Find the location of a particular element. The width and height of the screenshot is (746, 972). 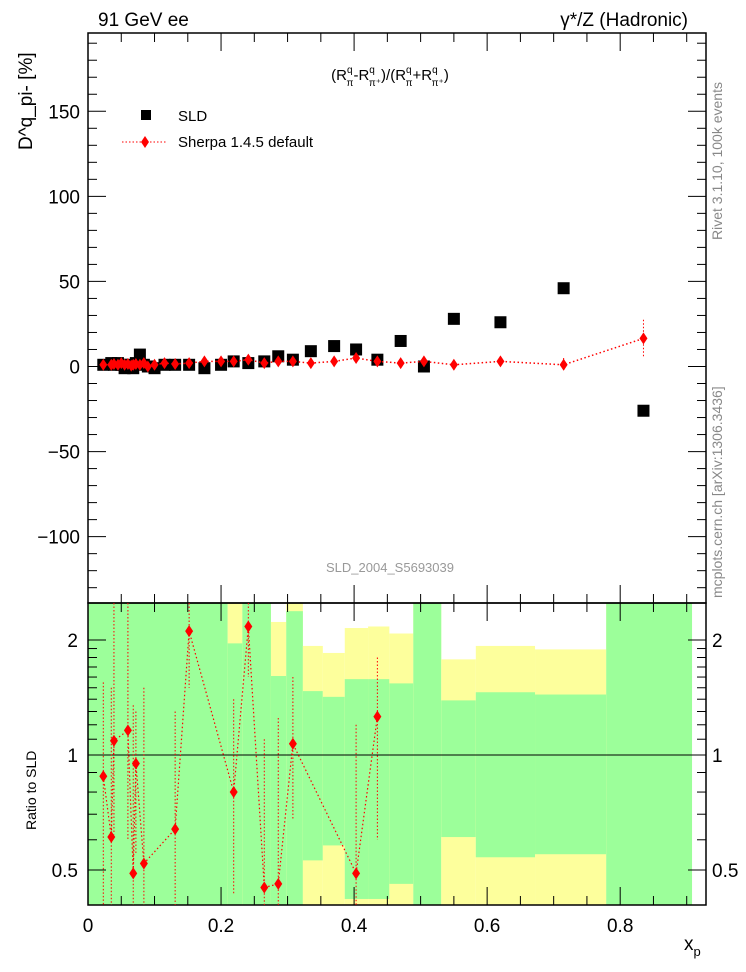

x-tick-label: 0.6 is located at coordinates (487, 926).